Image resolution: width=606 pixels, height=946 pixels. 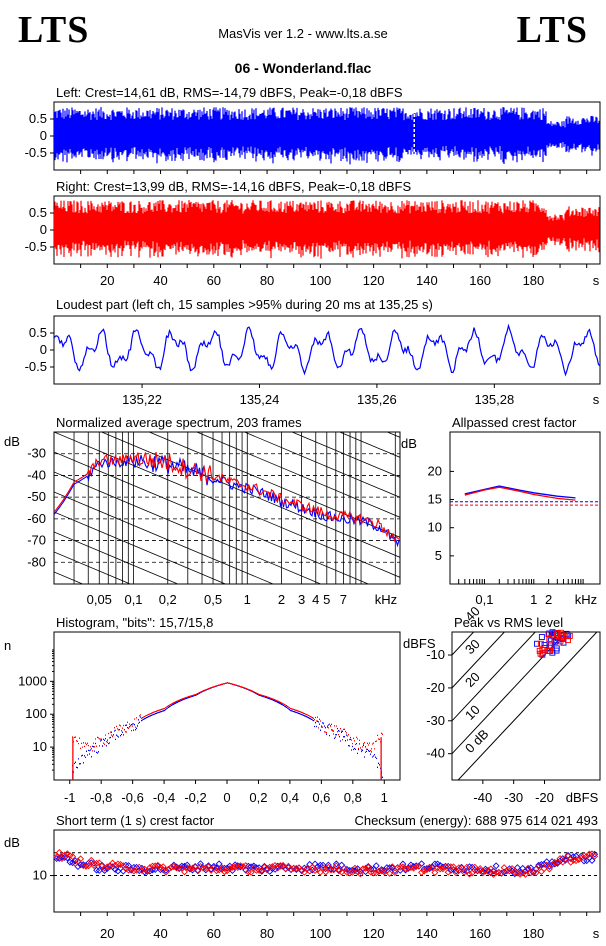 What do you see at coordinates (43, 229) in the screenshot?
I see `right_waveform-ytick-label: 0` at bounding box center [43, 229].